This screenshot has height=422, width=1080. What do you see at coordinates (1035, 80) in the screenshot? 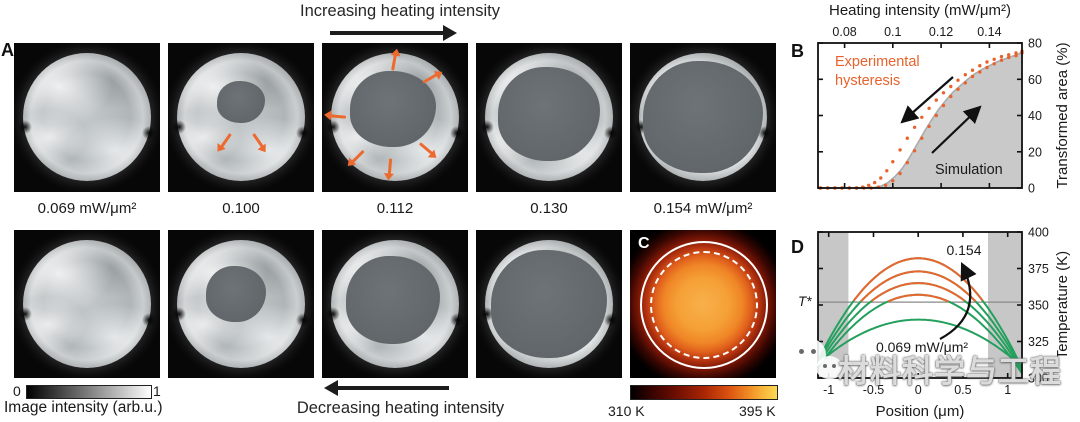
I see `svg-text: 60` at bounding box center [1035, 80].